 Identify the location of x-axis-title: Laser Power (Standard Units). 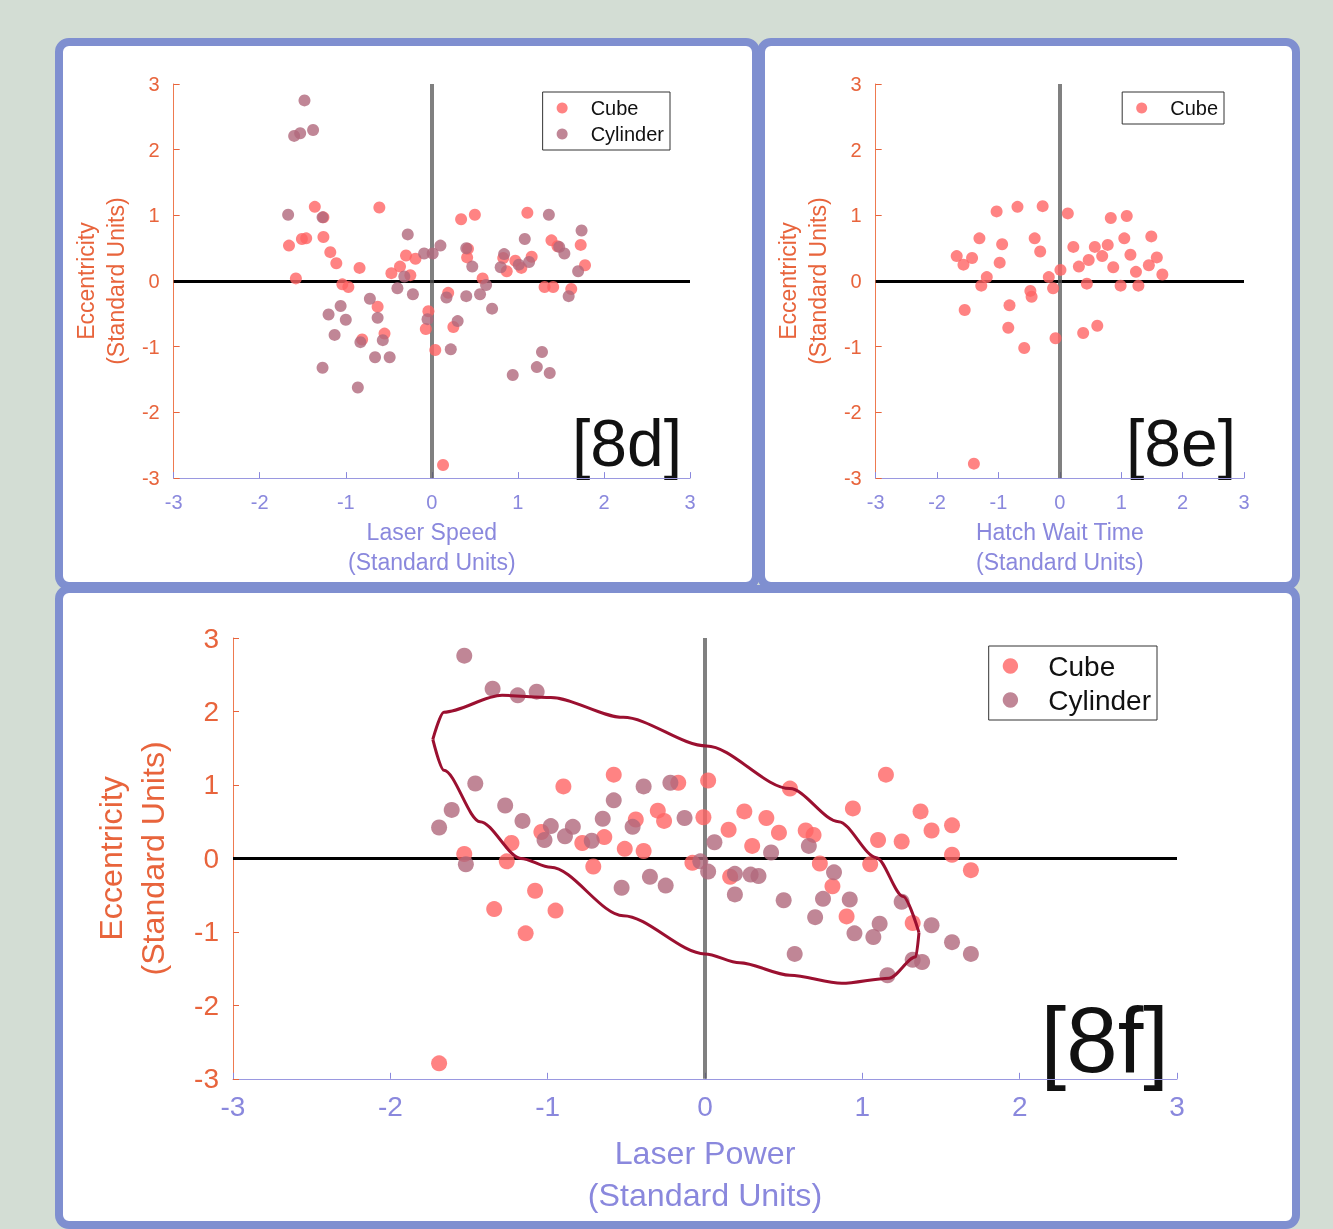
(705, 1174).